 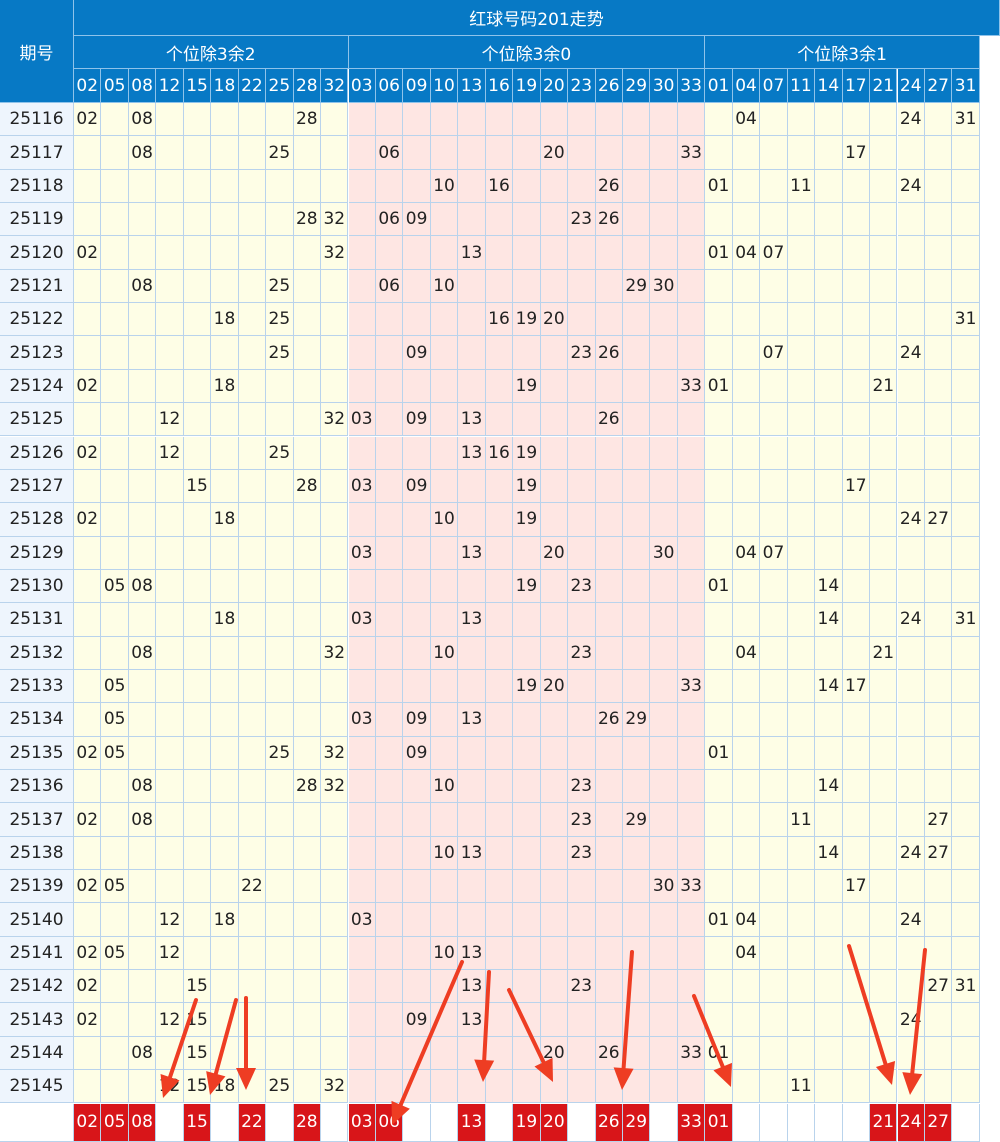 I want to click on selected-number: 26, so click(x=609, y=1122).